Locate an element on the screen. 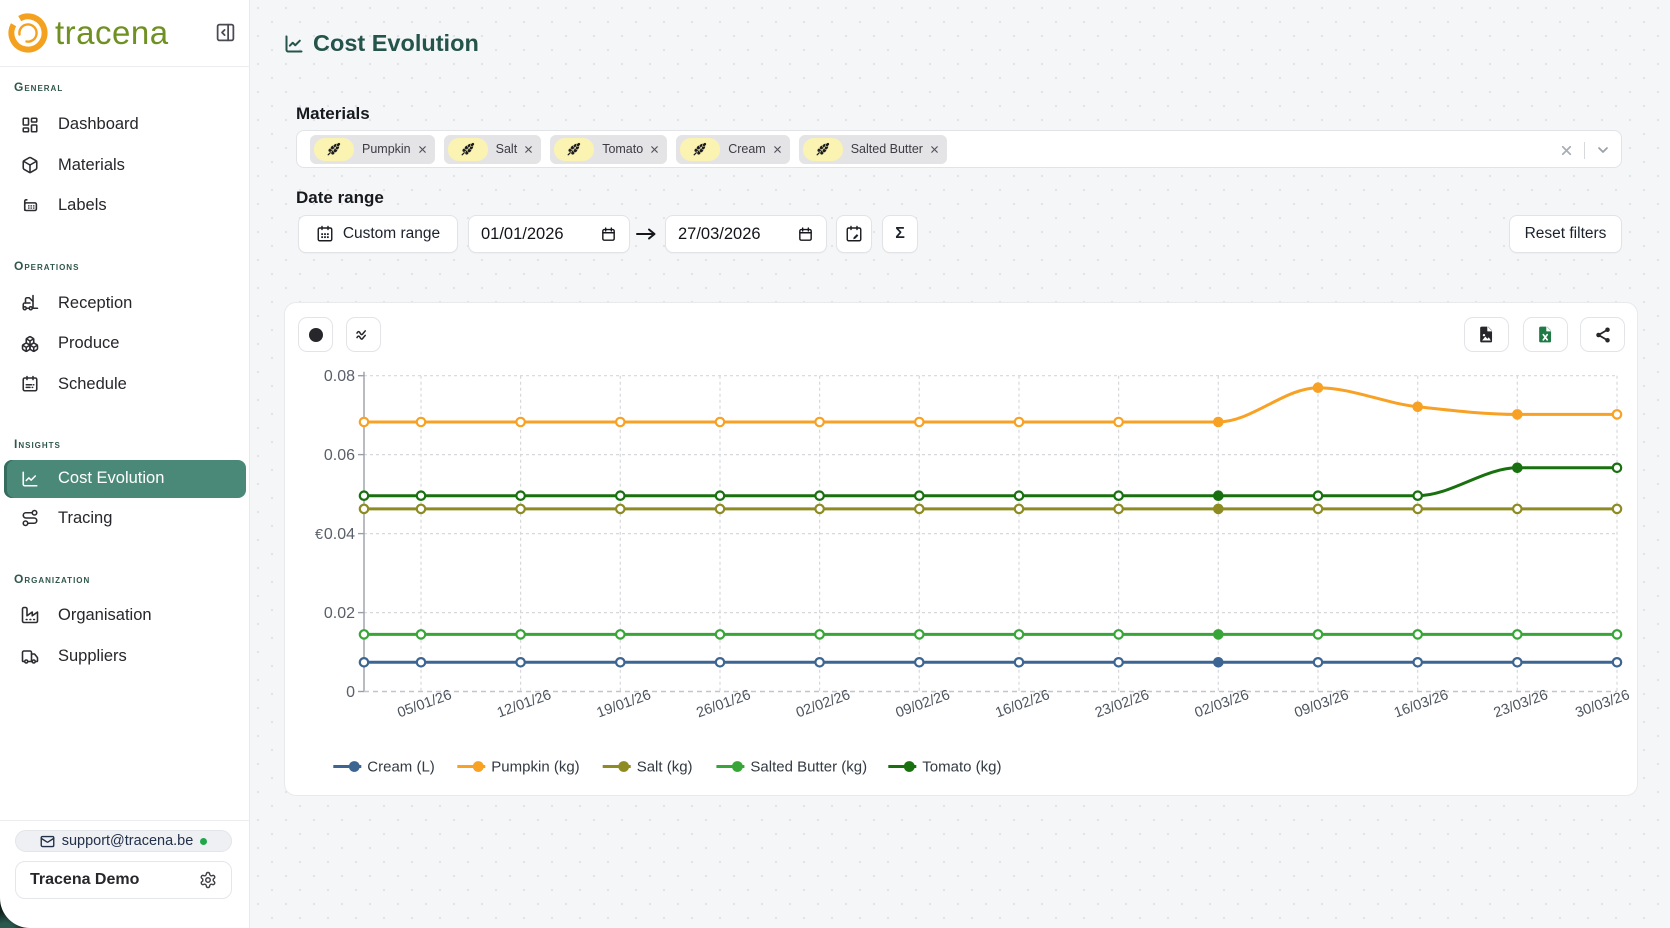  svg-text: 23/03/26 is located at coordinates (1521, 704).